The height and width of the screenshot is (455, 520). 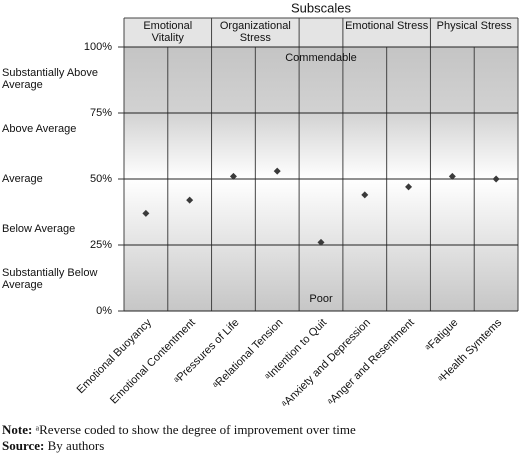 What do you see at coordinates (50, 78) in the screenshot?
I see `band-label: Substantially Above Average` at bounding box center [50, 78].